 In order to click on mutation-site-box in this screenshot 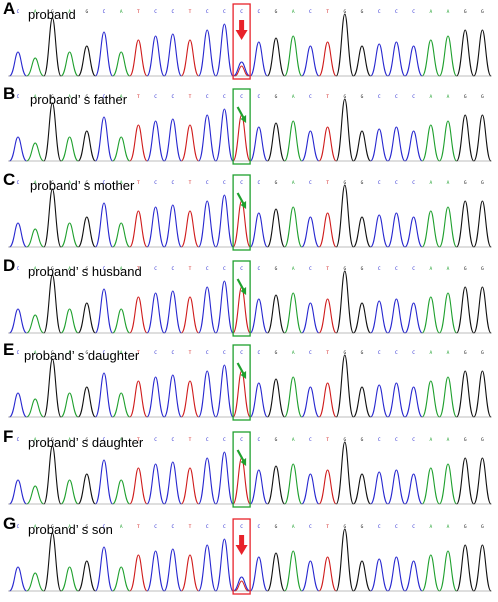, I will do `click(241, 126)`.